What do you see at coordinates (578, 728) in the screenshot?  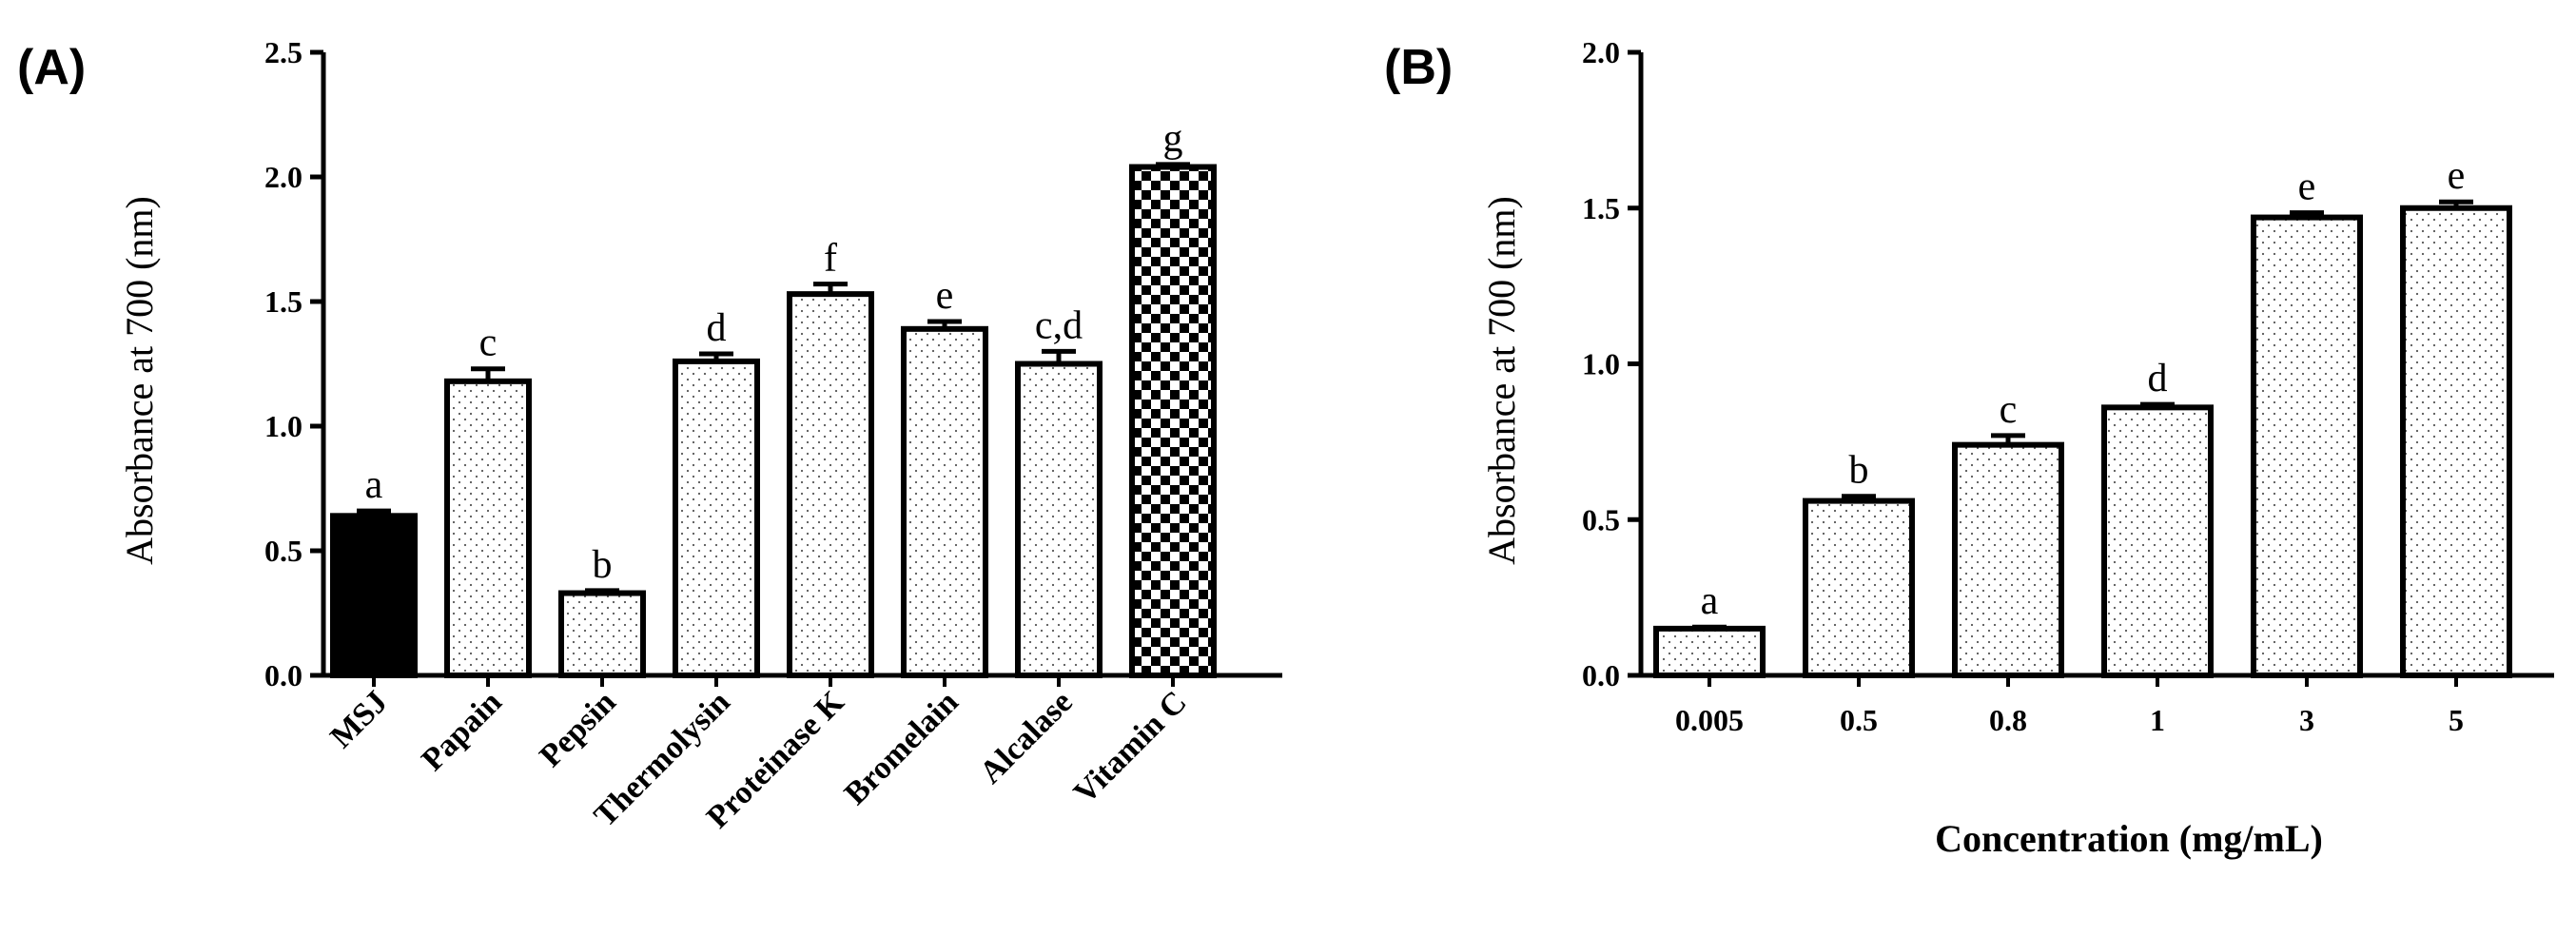 I see `panel-a-category-label: Pepsin` at bounding box center [578, 728].